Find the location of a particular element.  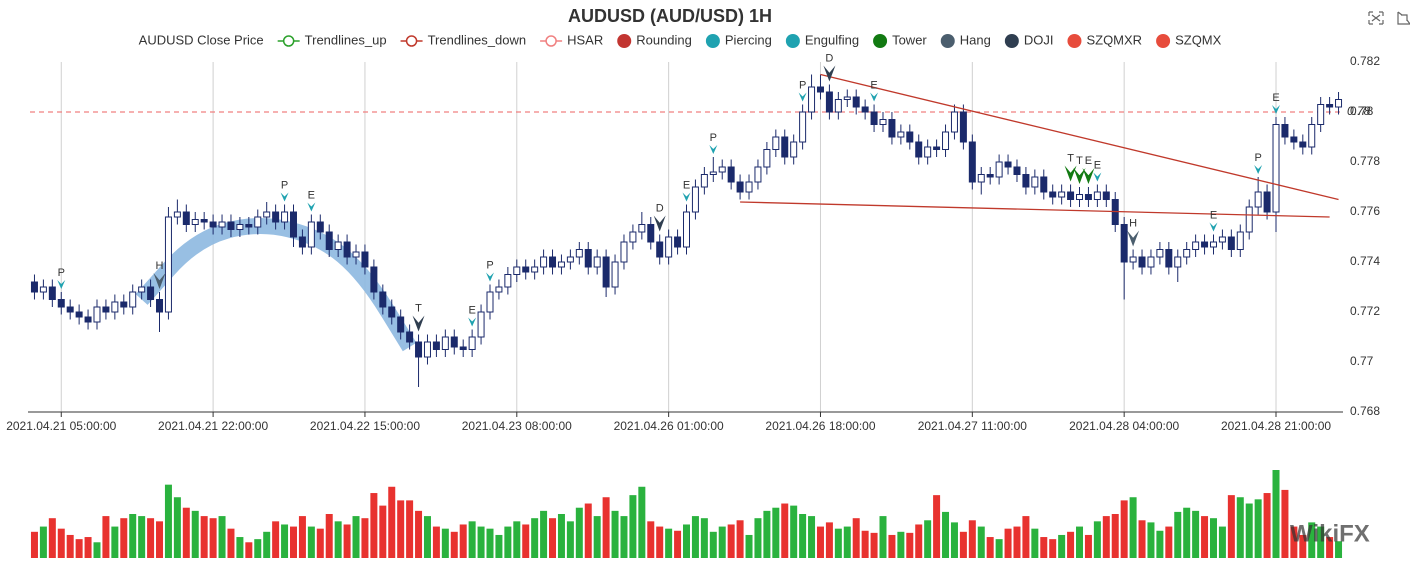

watermark: WikiFX is located at coordinates (1330, 533).